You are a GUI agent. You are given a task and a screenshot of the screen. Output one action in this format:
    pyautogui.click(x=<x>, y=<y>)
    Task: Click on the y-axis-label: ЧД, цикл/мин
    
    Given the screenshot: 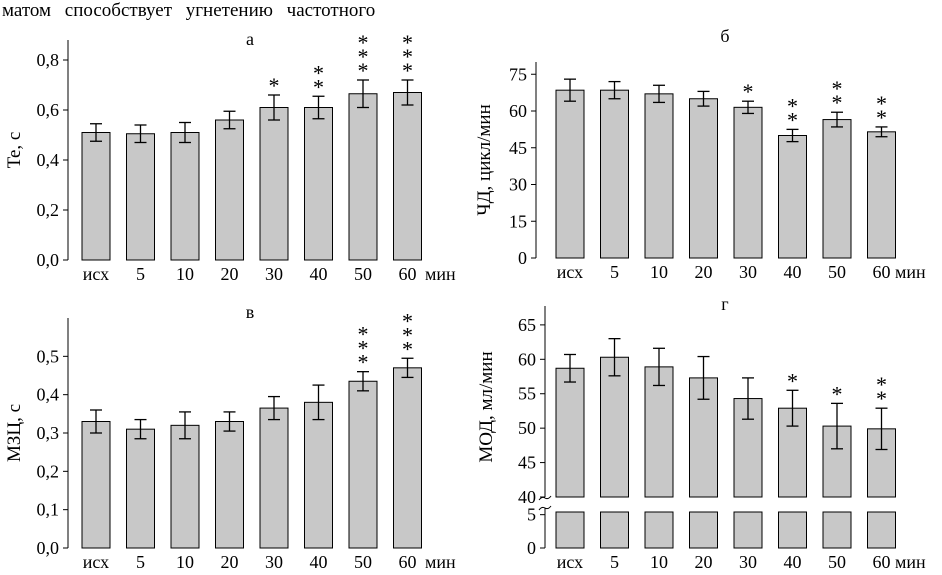 What is the action you would take?
    pyautogui.click(x=484, y=160)
    